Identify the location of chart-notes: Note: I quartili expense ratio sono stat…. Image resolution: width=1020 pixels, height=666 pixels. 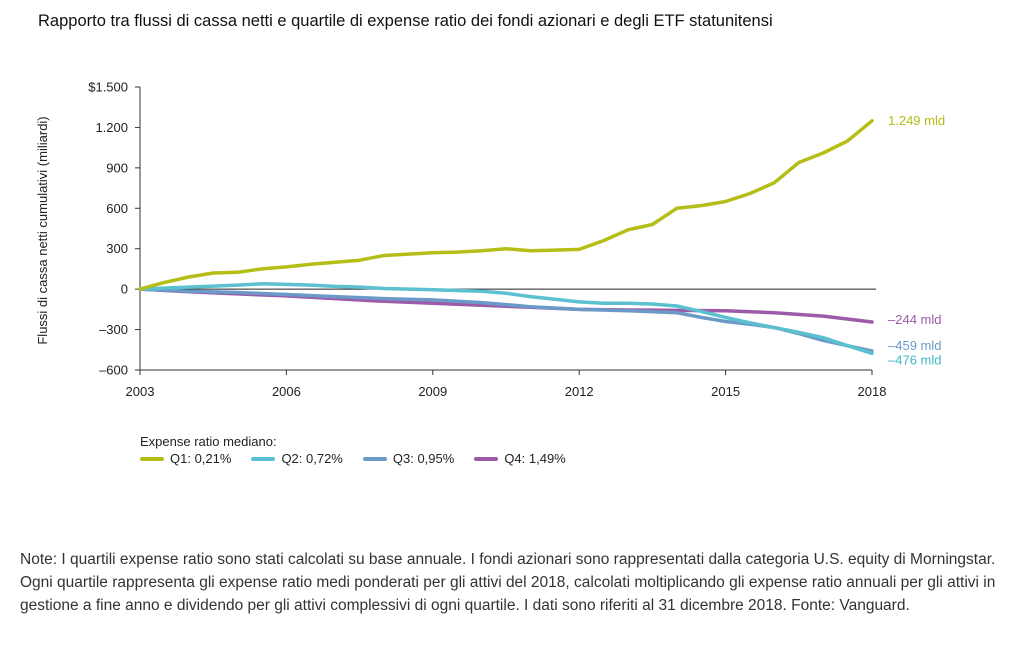
(508, 582).